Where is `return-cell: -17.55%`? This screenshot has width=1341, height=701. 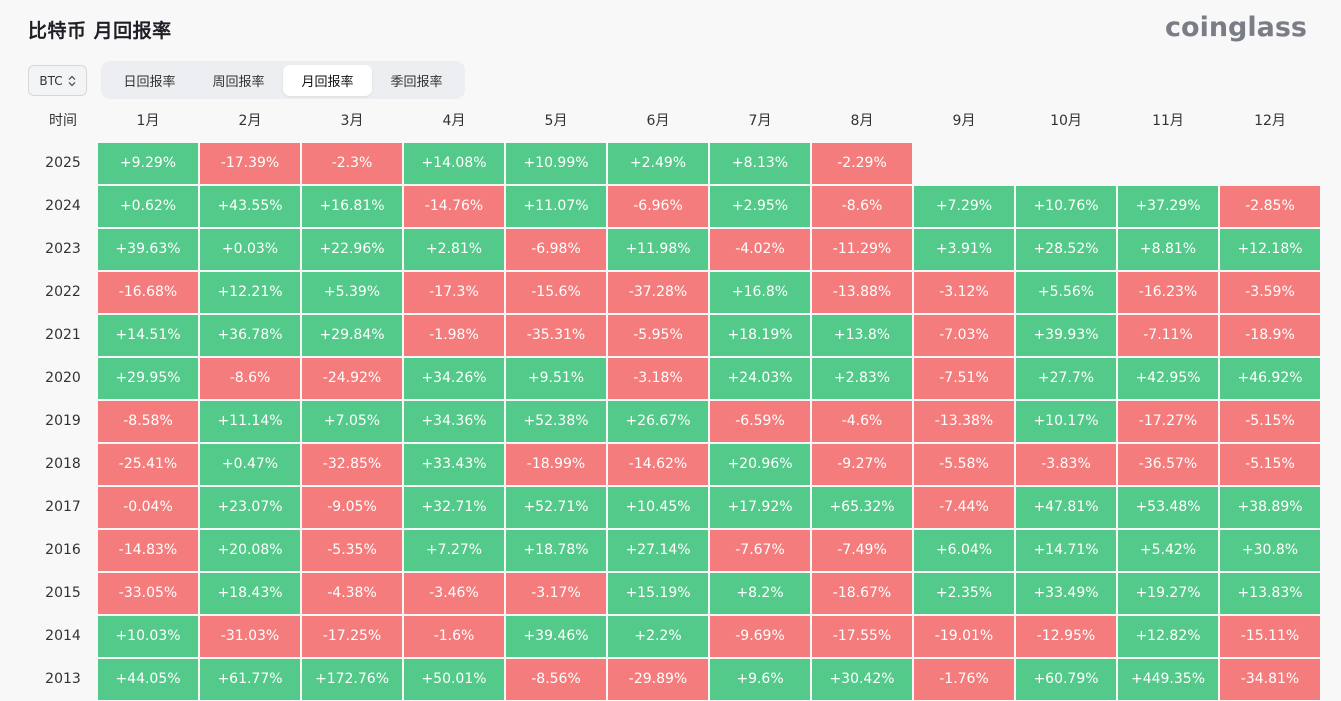 return-cell: -17.55% is located at coordinates (862, 636).